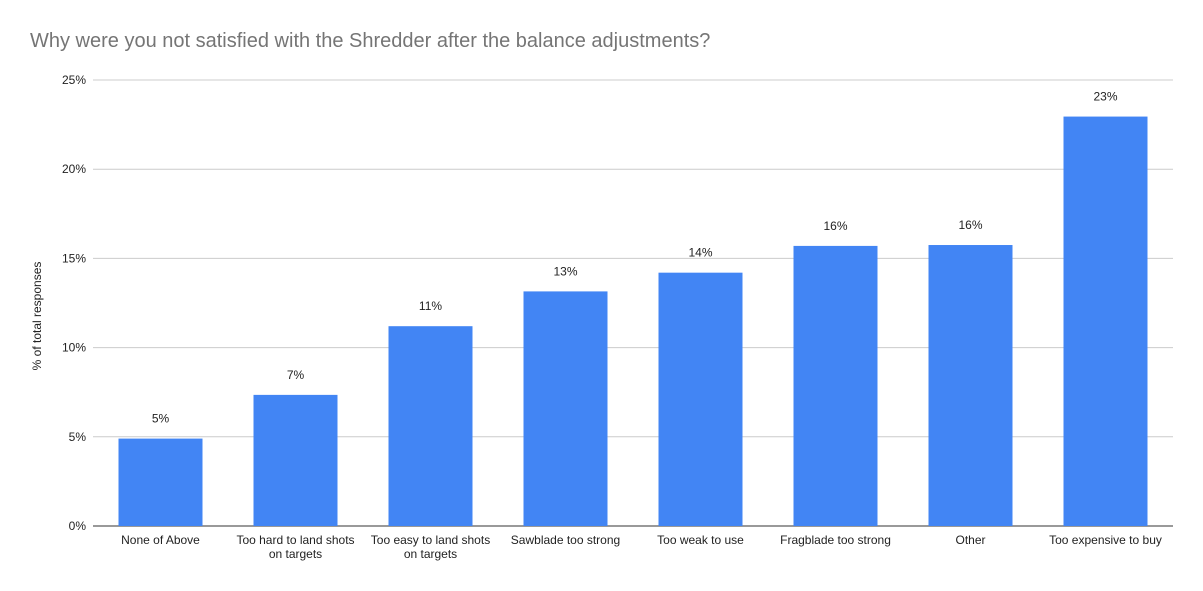  I want to click on y-tick-label: 10%, so click(74, 348).